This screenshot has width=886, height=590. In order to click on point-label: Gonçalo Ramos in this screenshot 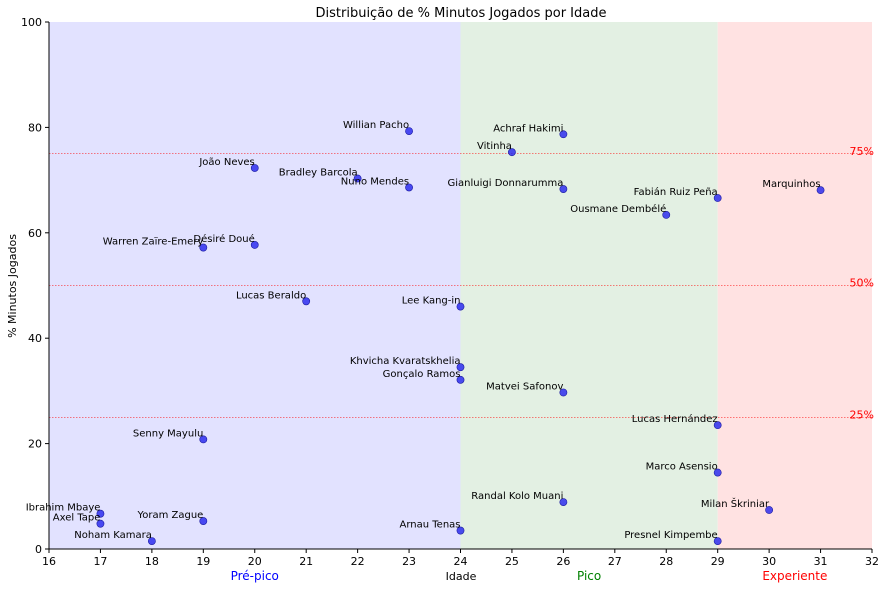, I will do `click(422, 374)`.